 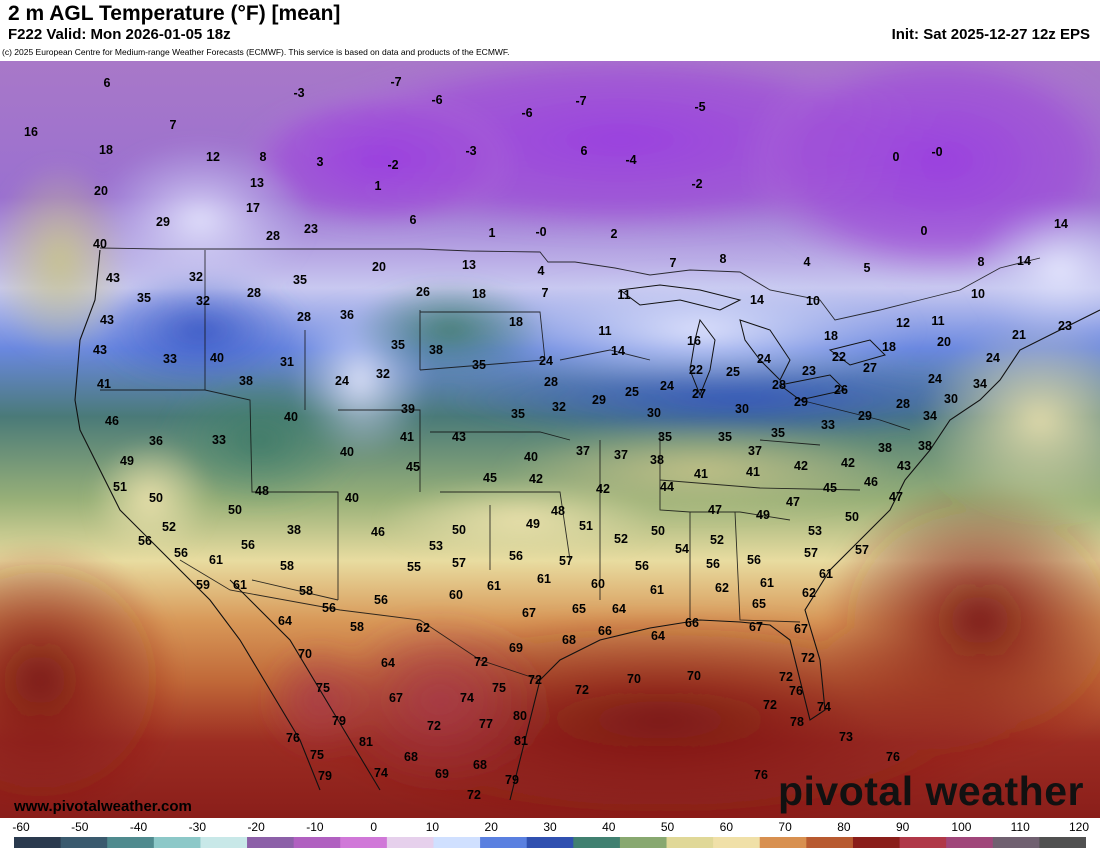 I want to click on temperature-value-label: 60, so click(x=456, y=595).